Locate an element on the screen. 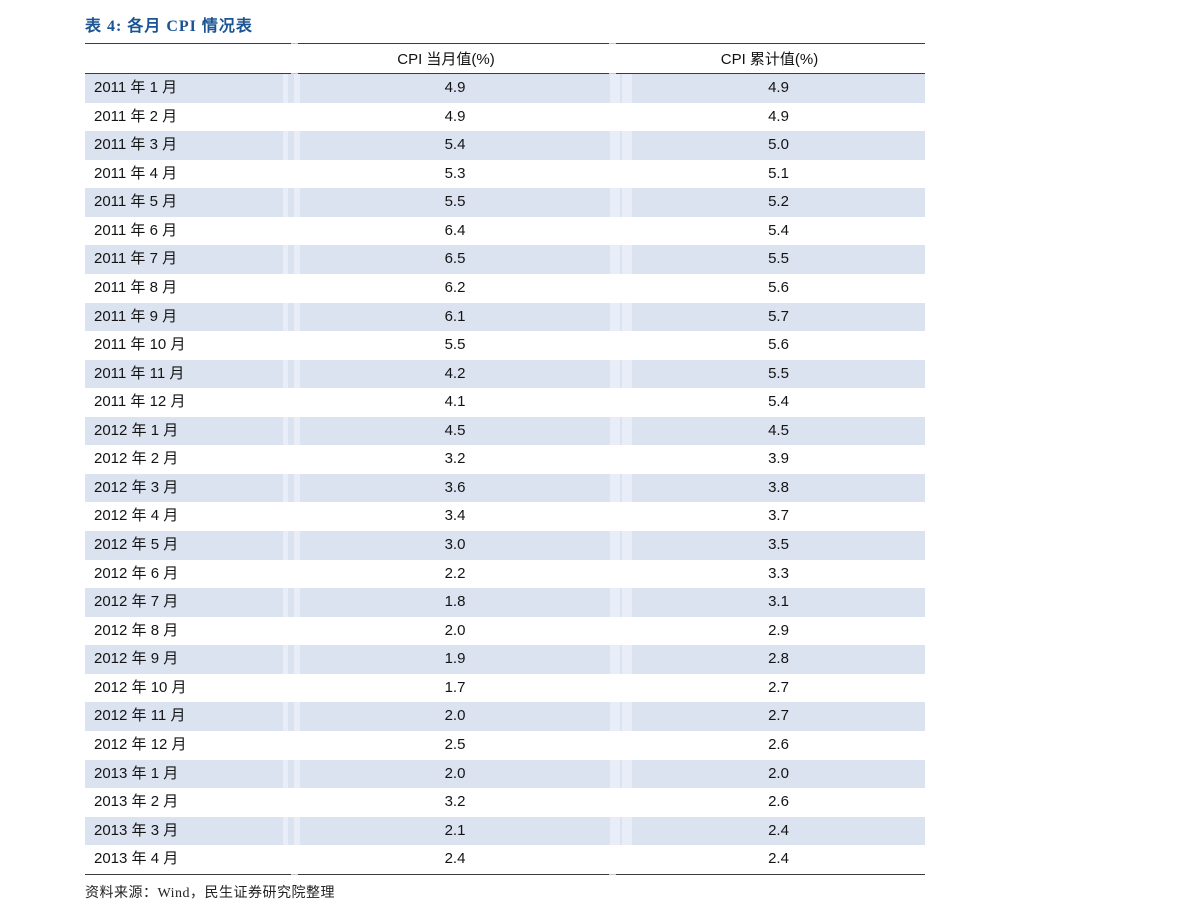 The height and width of the screenshot is (918, 1191). table-row: 2011 年 11 月 4.2 5.5 is located at coordinates (505, 374).